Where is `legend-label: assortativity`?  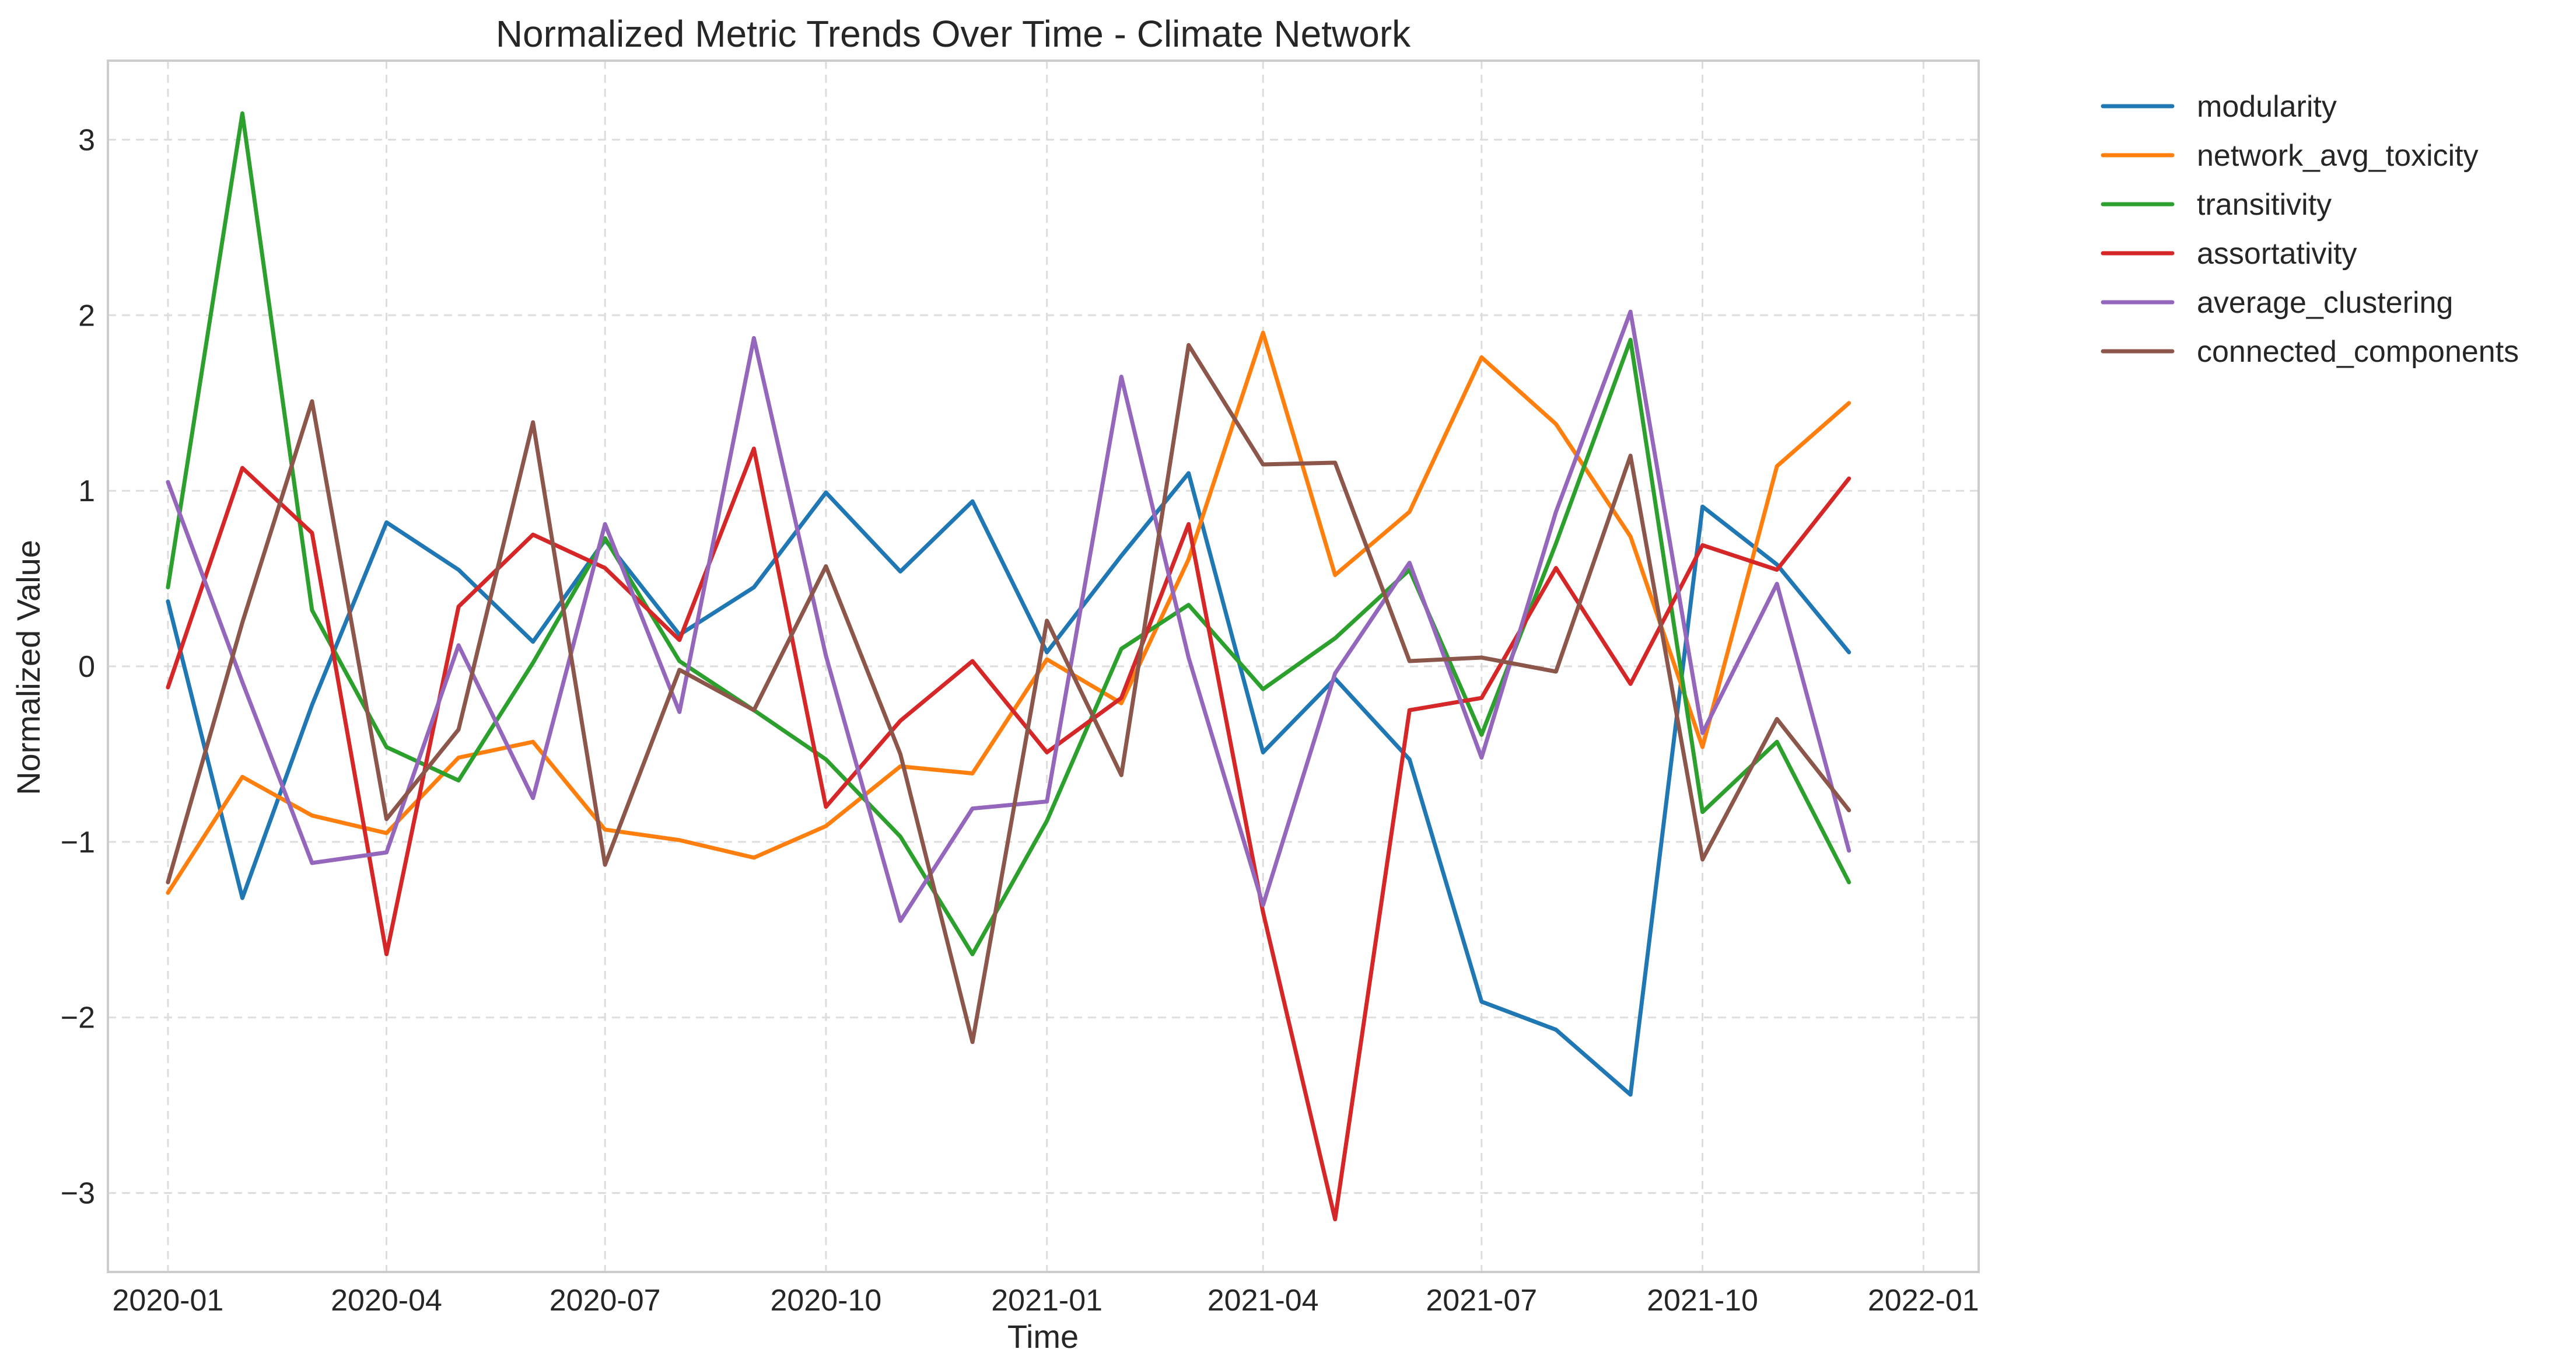
legend-label: assortativity is located at coordinates (2277, 254).